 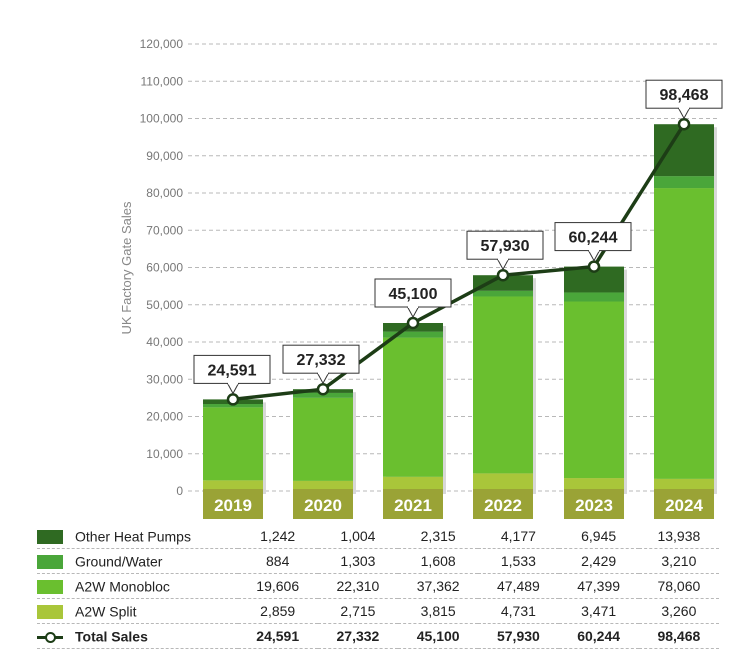 I want to click on total-callout: 24,591, so click(x=232, y=374).